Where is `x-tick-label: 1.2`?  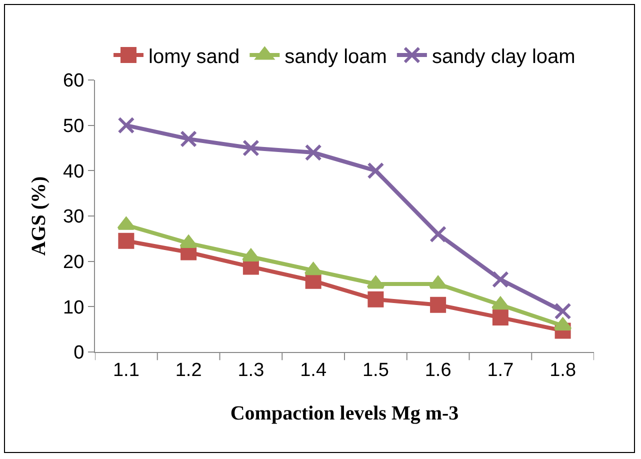 x-tick-label: 1.2 is located at coordinates (188, 370).